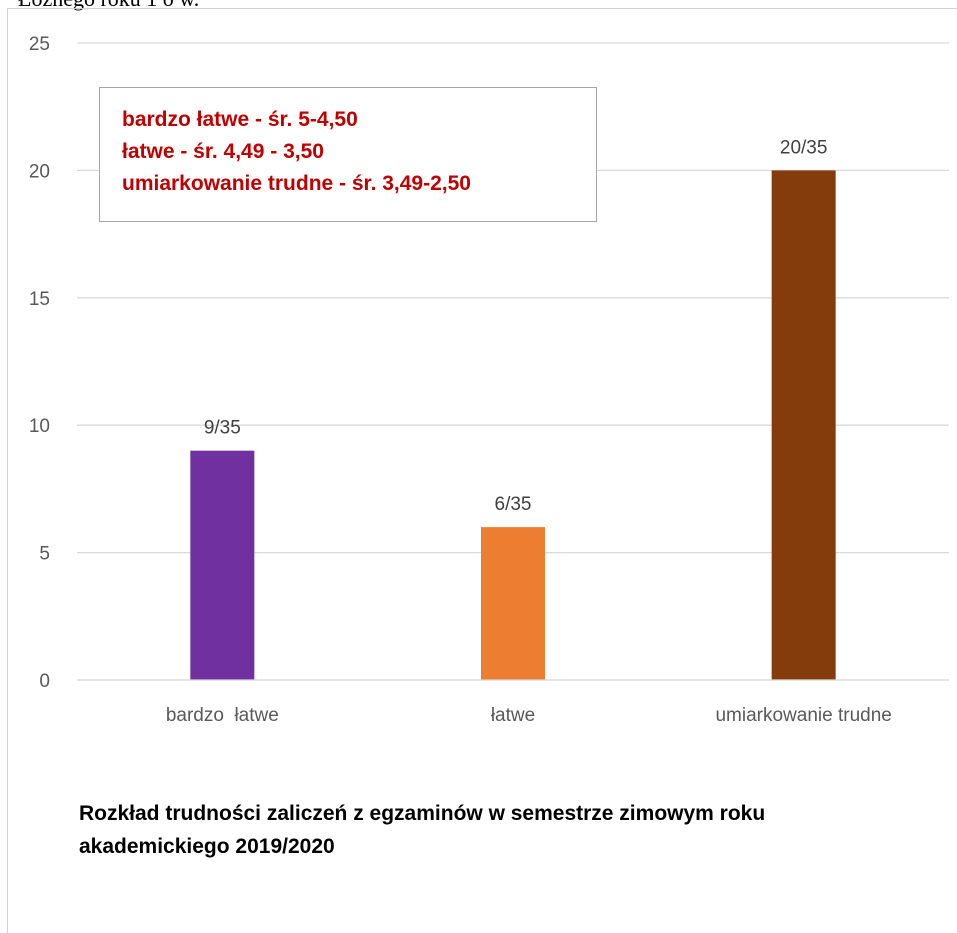  I want to click on x-tick-label-2: łatwe, so click(513, 715).